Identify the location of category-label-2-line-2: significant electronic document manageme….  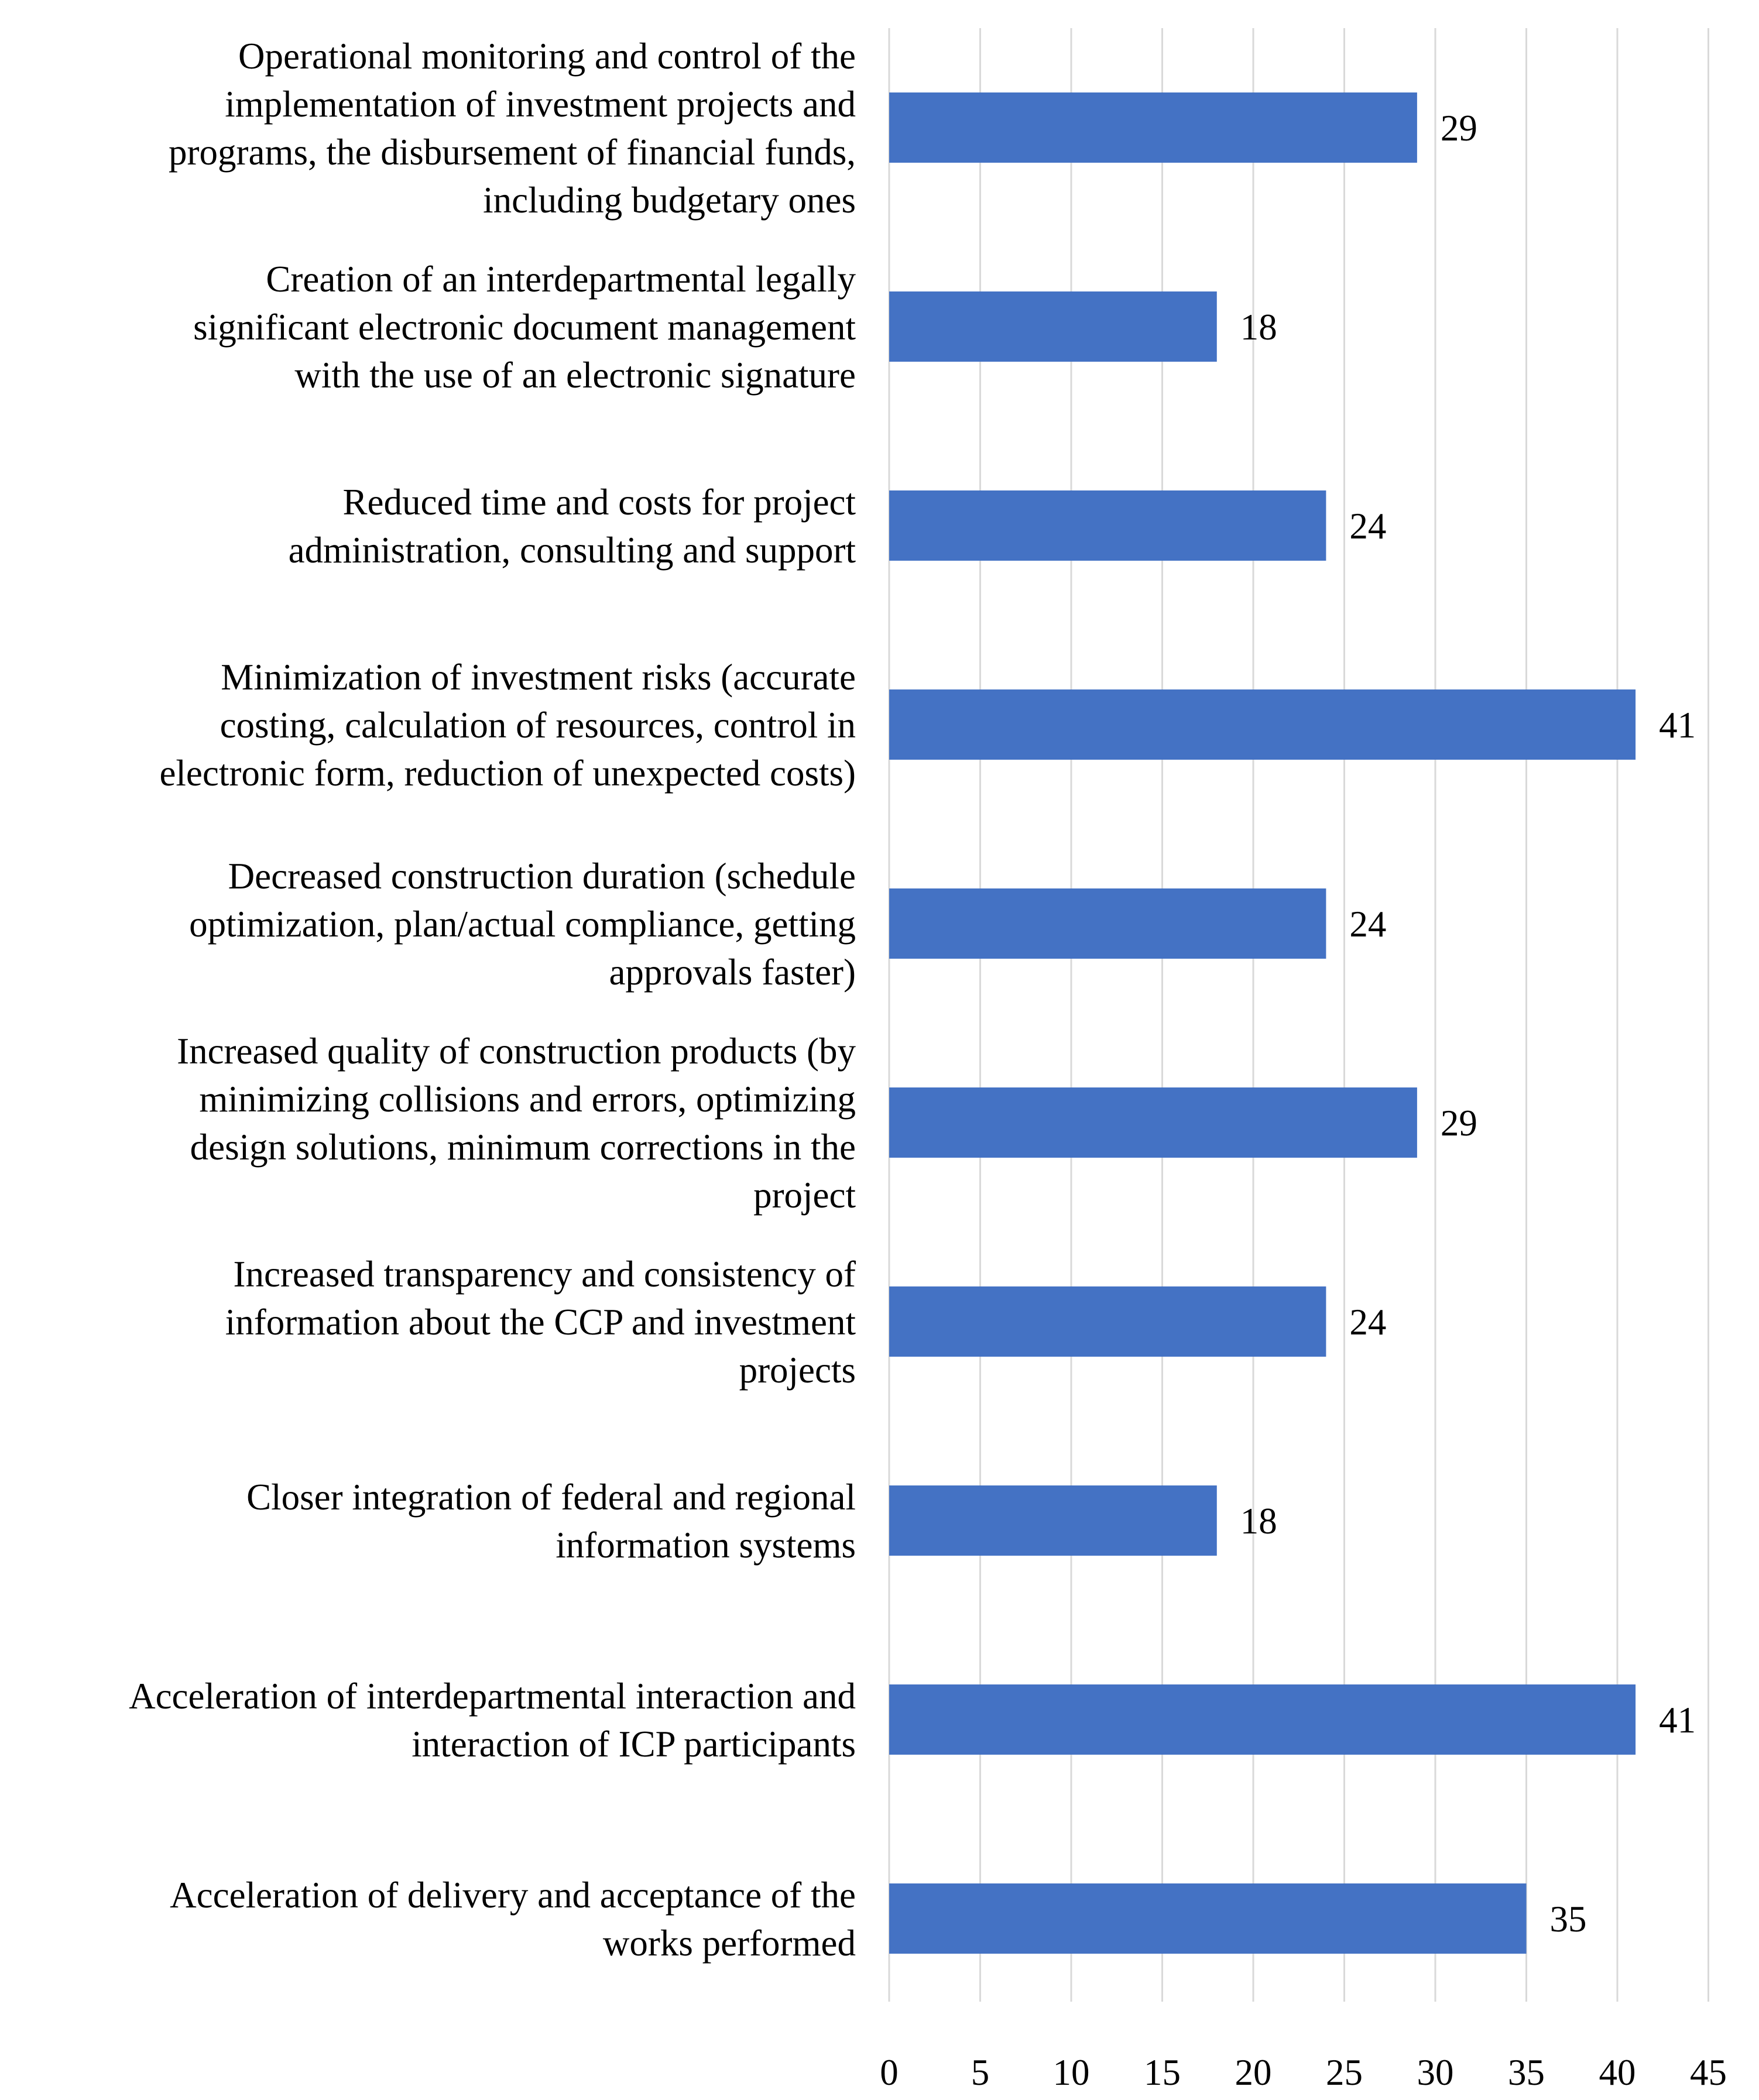
(524, 327).